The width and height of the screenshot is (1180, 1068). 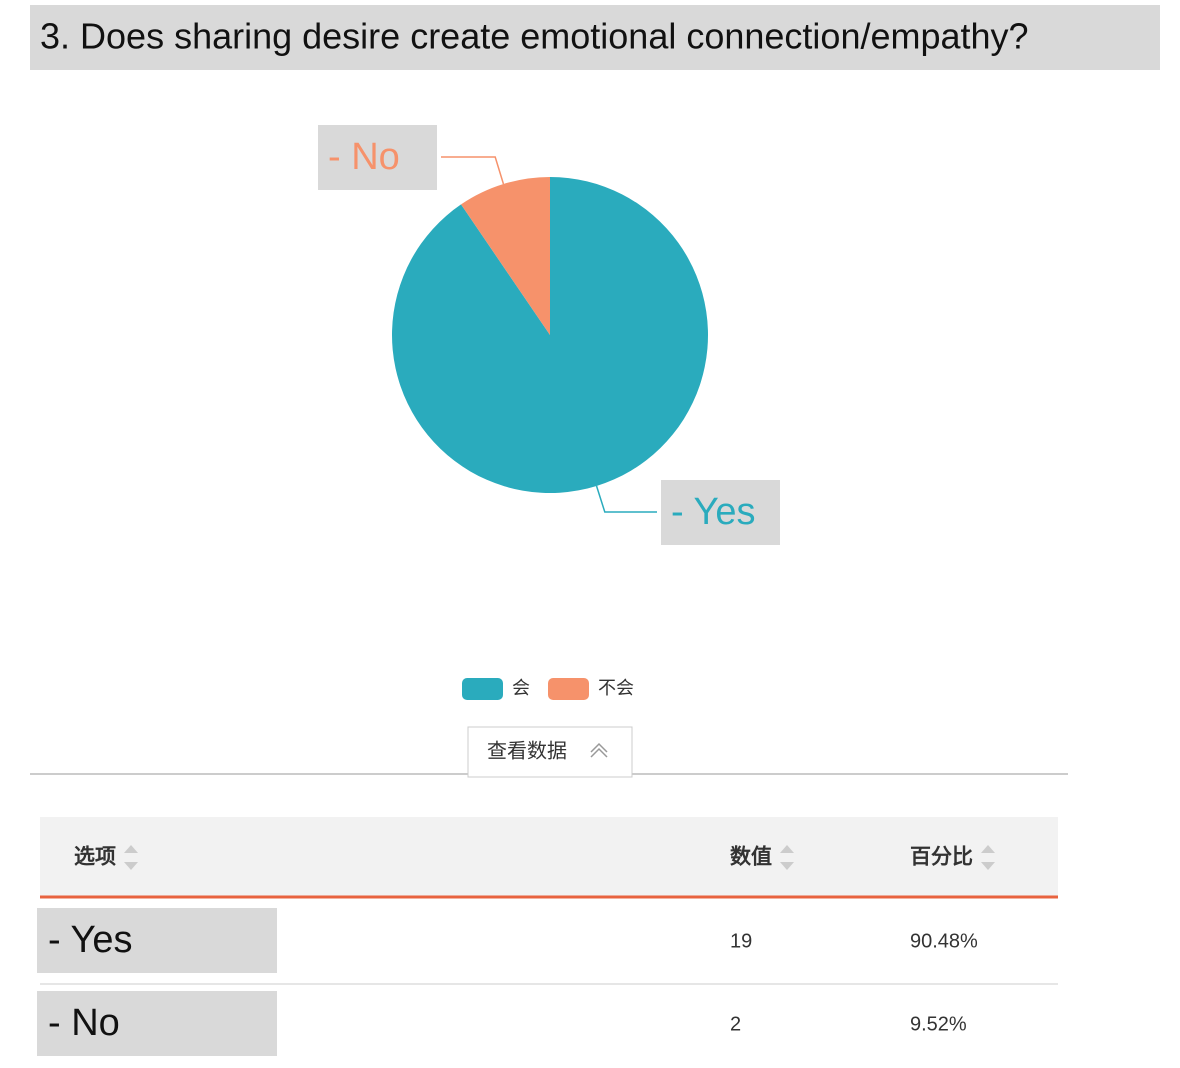 I want to click on legend-label: 不会, so click(x=616, y=688).